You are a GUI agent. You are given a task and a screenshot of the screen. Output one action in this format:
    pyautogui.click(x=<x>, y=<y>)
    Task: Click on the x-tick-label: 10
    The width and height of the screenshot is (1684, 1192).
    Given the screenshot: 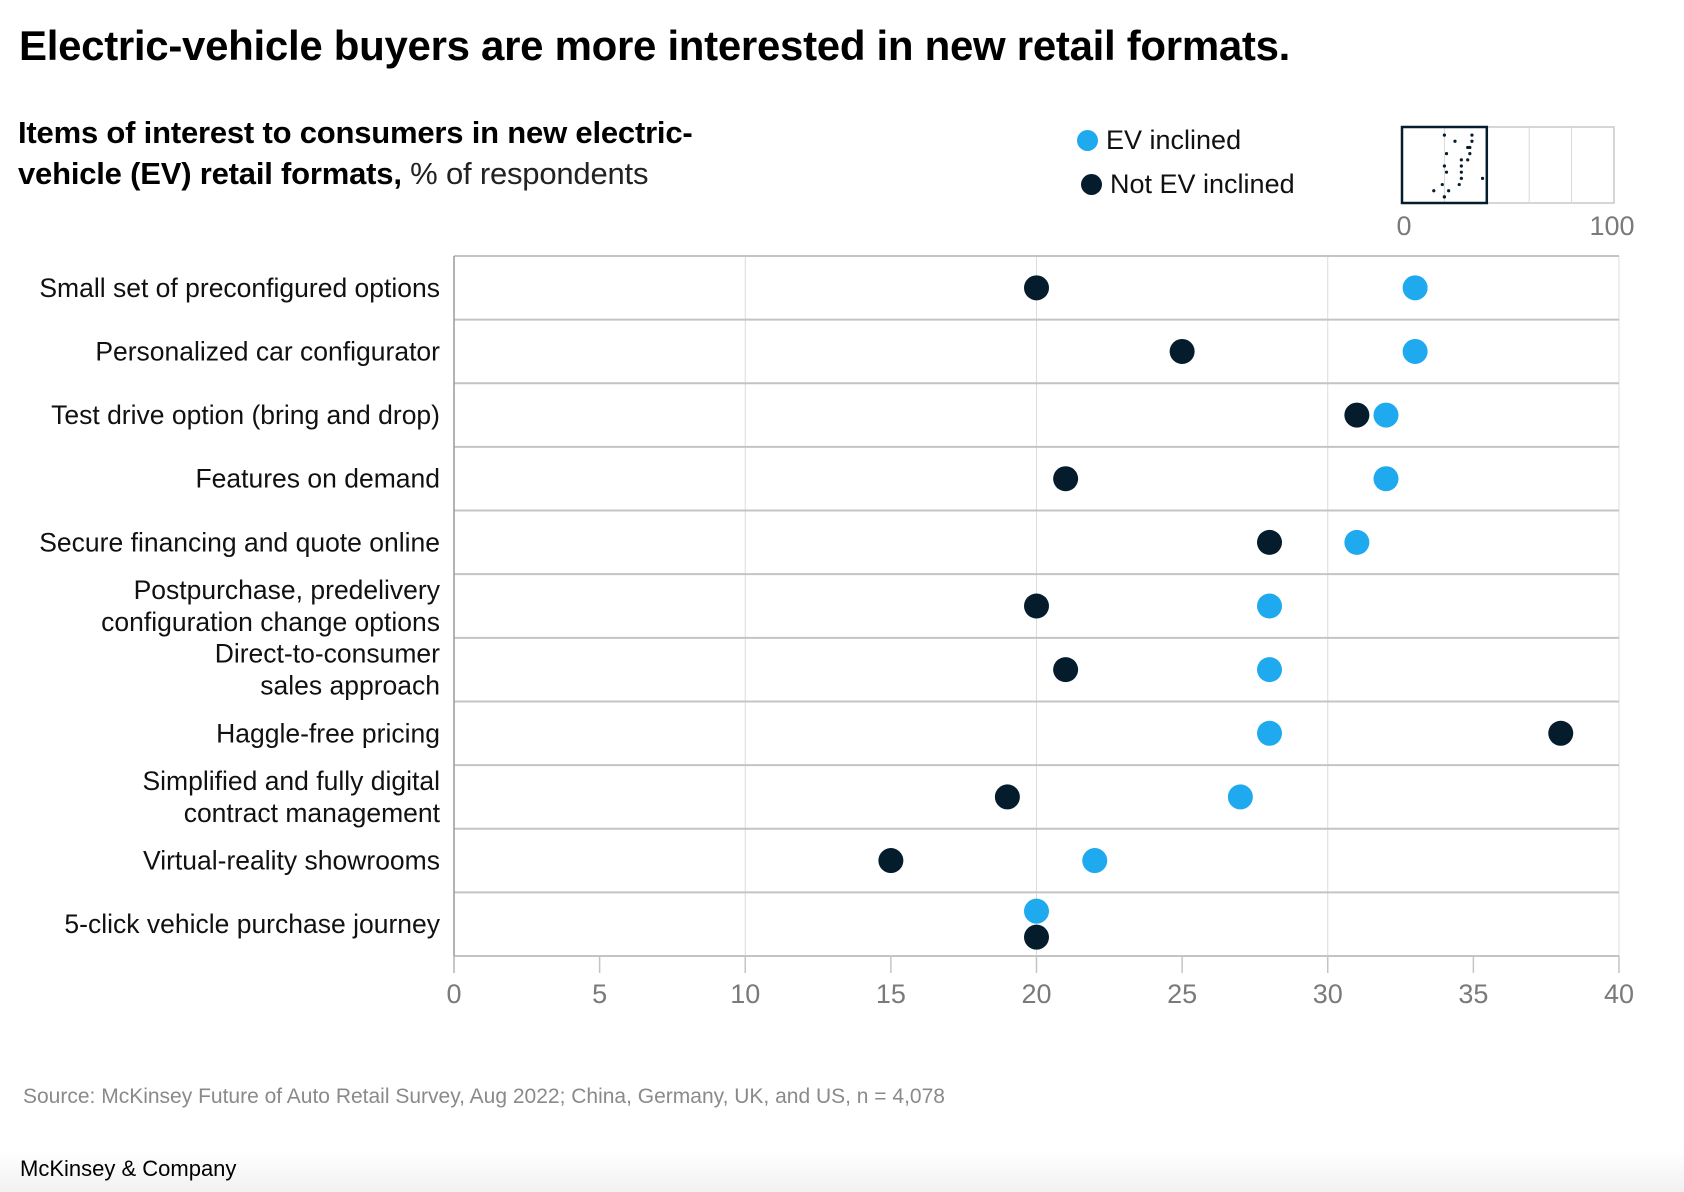 What is the action you would take?
    pyautogui.click(x=745, y=994)
    